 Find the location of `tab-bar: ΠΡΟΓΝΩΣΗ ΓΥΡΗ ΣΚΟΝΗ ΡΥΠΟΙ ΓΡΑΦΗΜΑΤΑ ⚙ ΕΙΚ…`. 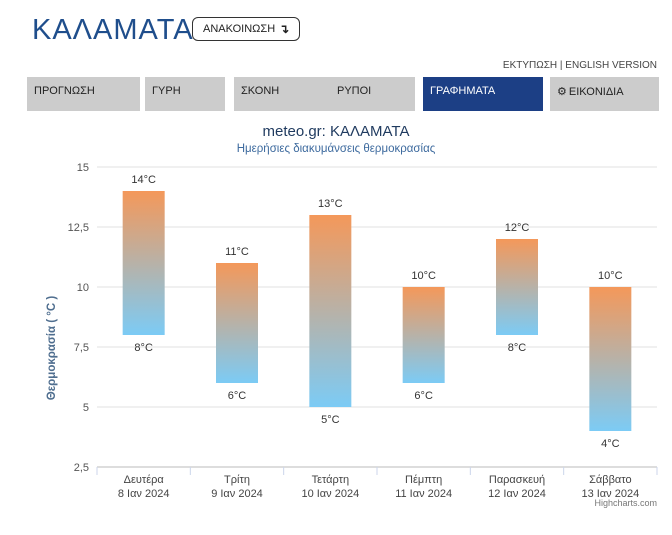

tab-bar: ΠΡΟΓΝΩΣΗ ΓΥΡΗ ΣΚΟΝΗ ΡΥΠΟΙ ΓΡΑΦΗΜΑΤΑ ⚙ ΕΙΚ… is located at coordinates (343, 94).